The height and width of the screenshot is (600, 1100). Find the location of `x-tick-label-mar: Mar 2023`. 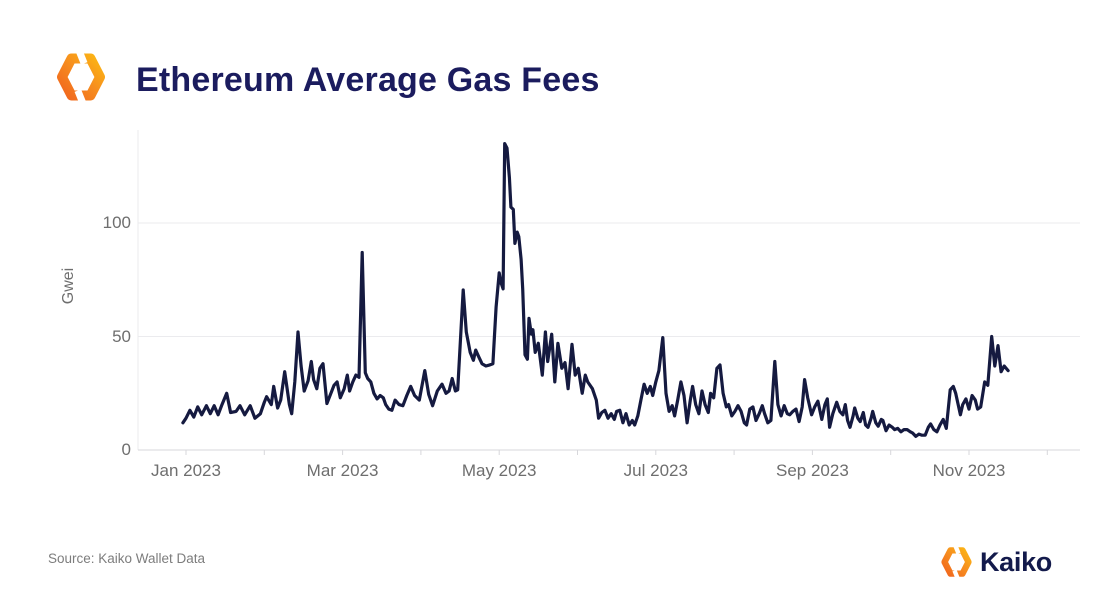

x-tick-label-mar: Mar 2023 is located at coordinates (342, 470).